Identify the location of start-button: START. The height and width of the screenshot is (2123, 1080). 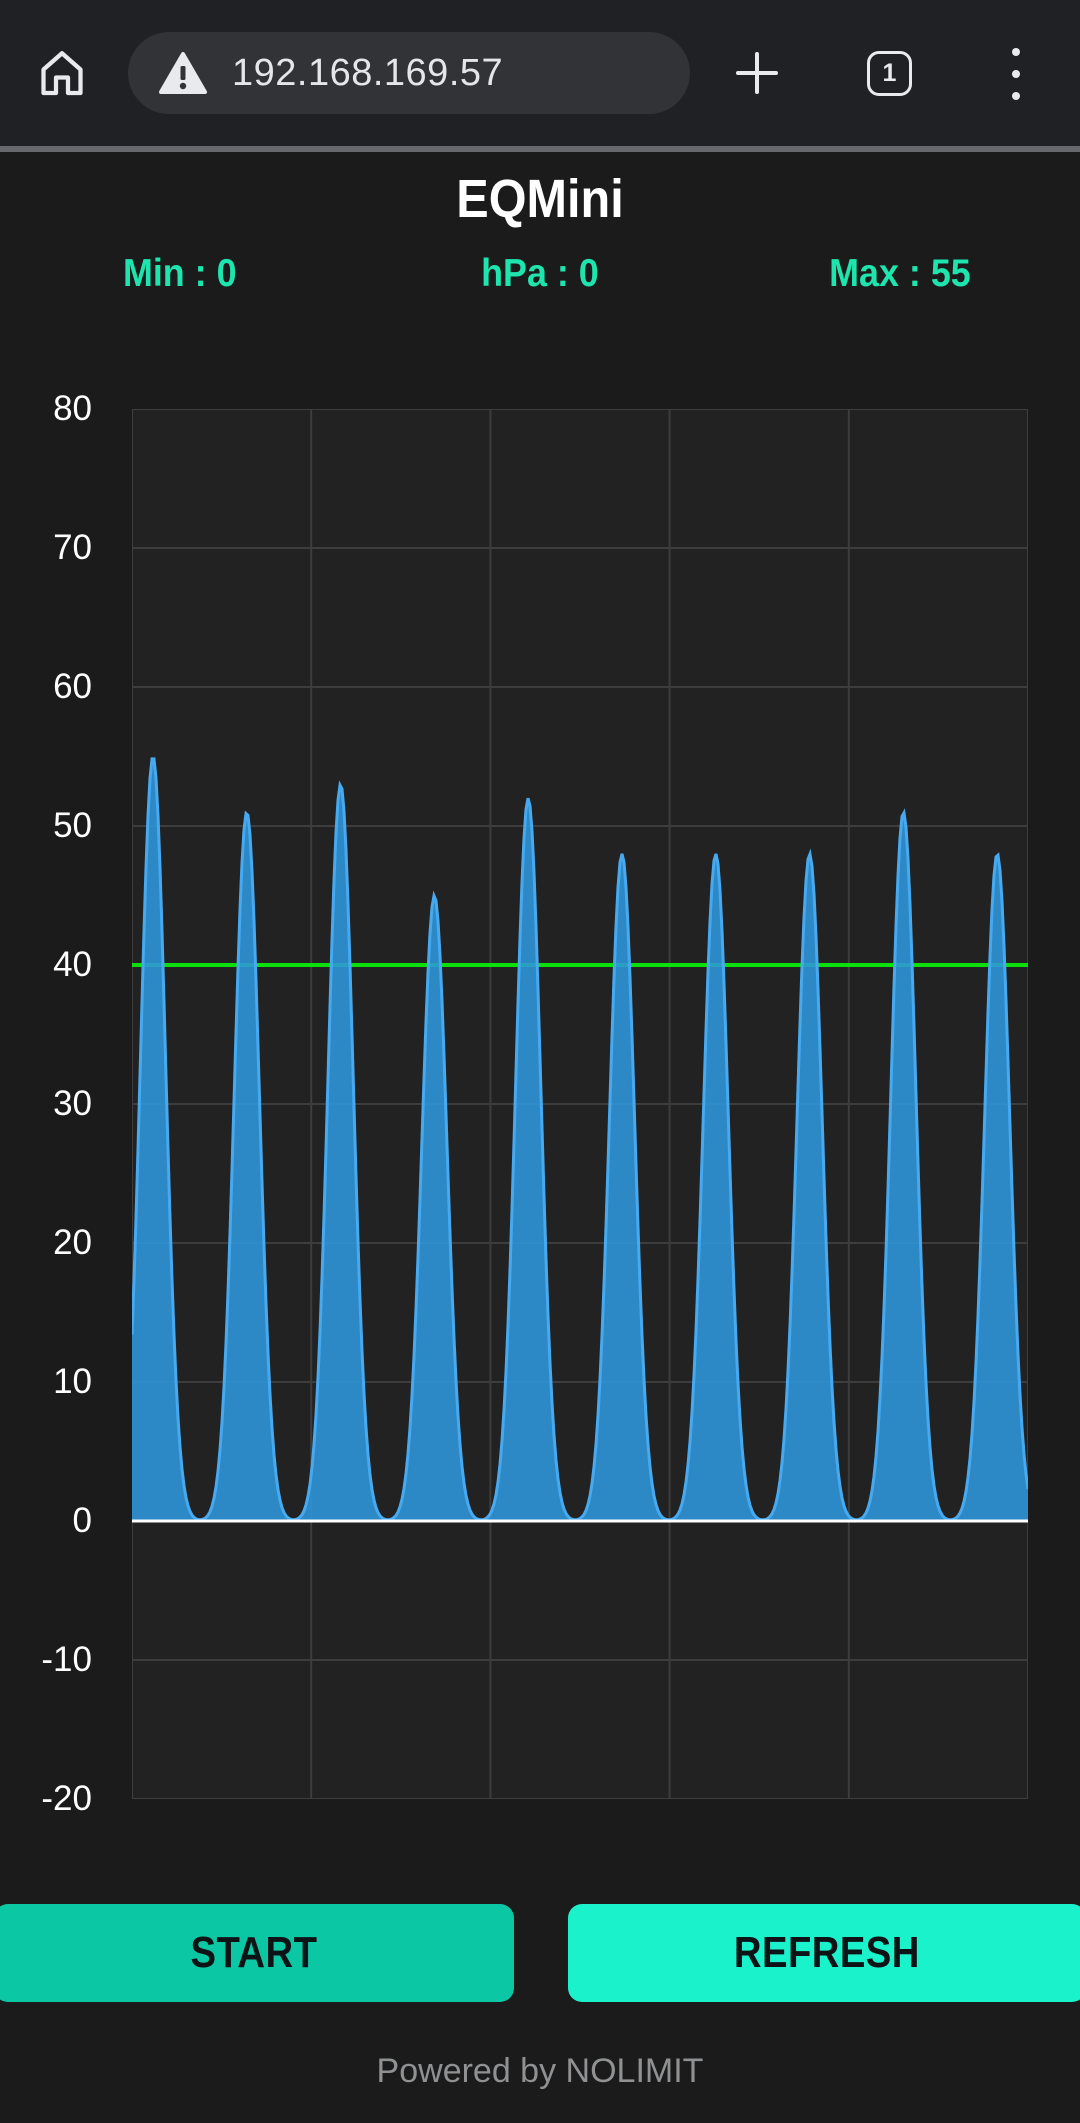
(257, 1953).